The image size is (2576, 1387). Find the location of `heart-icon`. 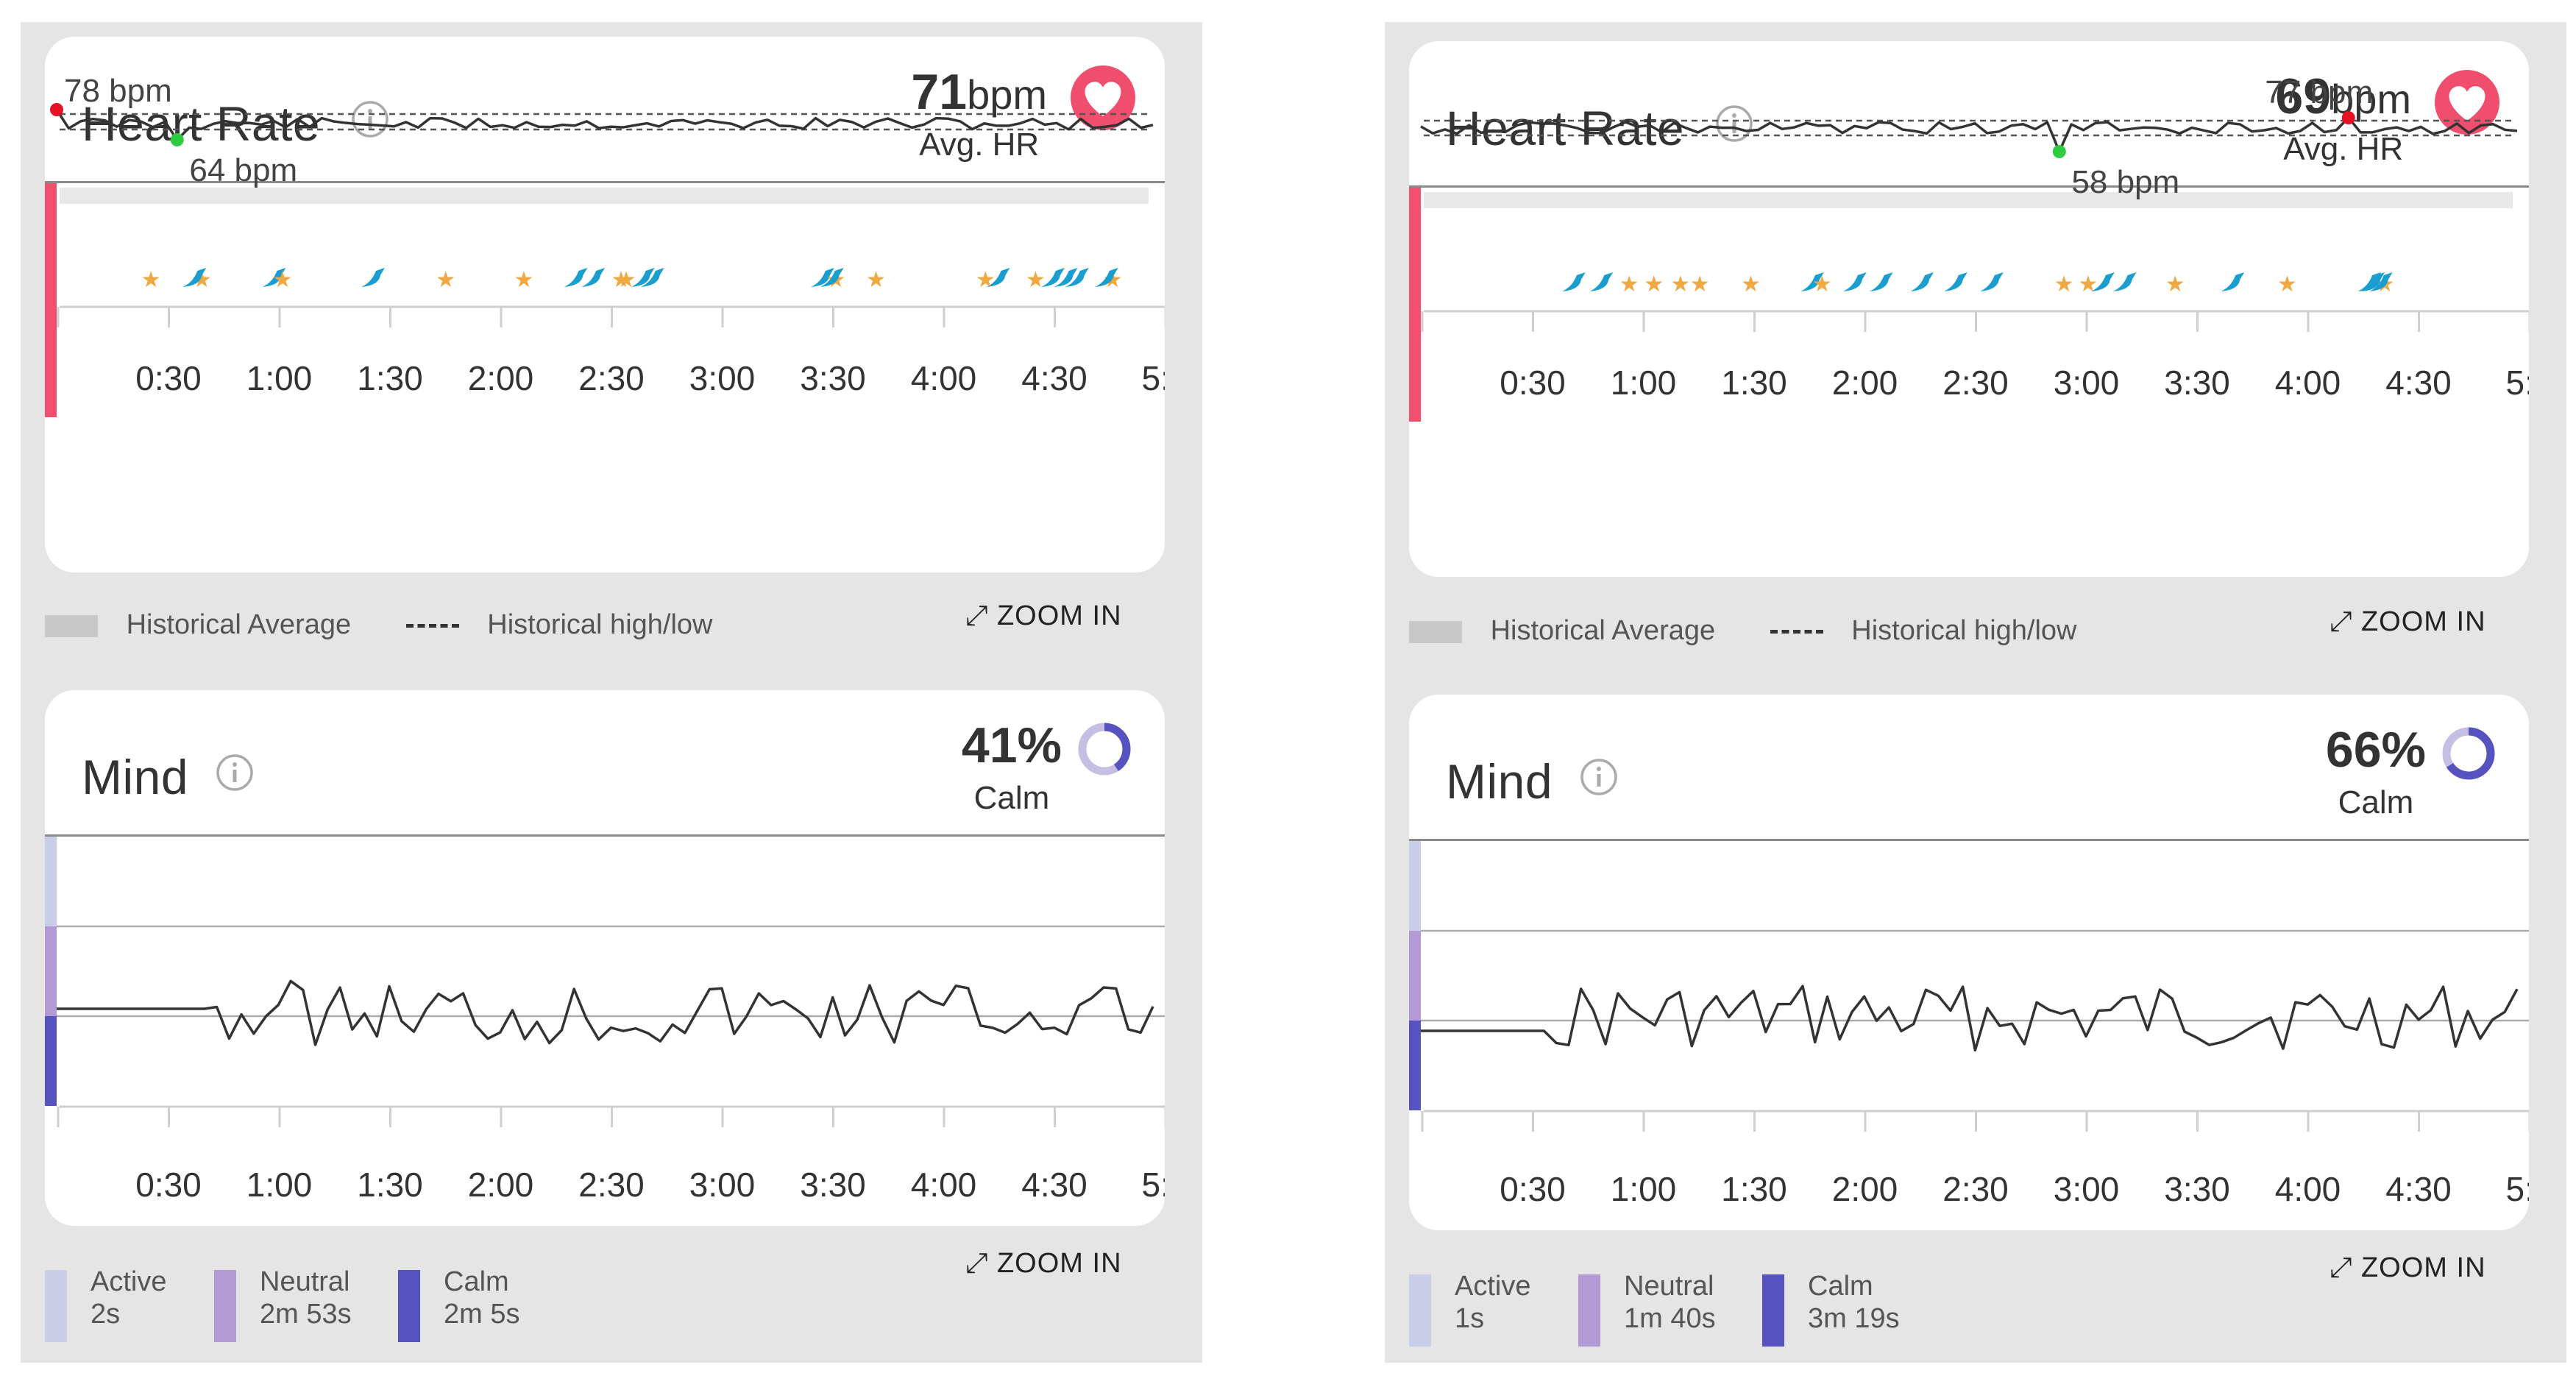

heart-icon is located at coordinates (2467, 102).